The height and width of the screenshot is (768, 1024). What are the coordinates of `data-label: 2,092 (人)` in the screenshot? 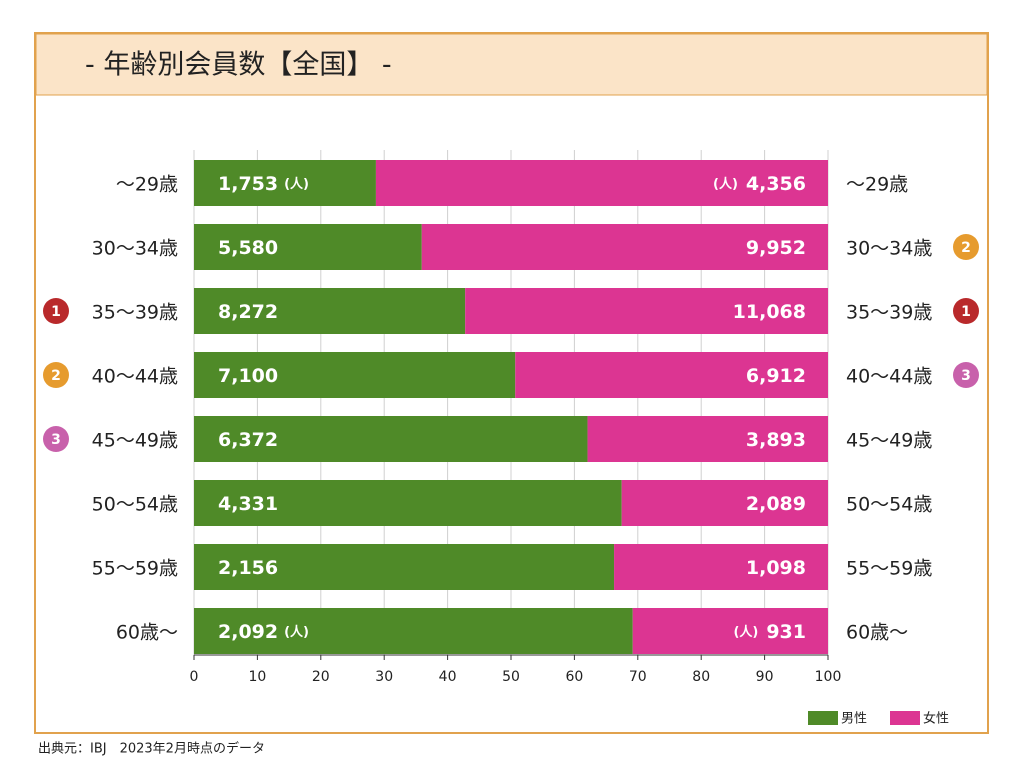 It's located at (263, 632).